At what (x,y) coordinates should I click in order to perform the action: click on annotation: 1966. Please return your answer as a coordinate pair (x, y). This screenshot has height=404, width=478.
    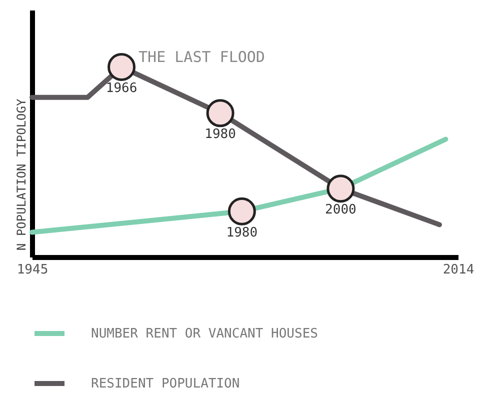
    Looking at the image, I should click on (122, 88).